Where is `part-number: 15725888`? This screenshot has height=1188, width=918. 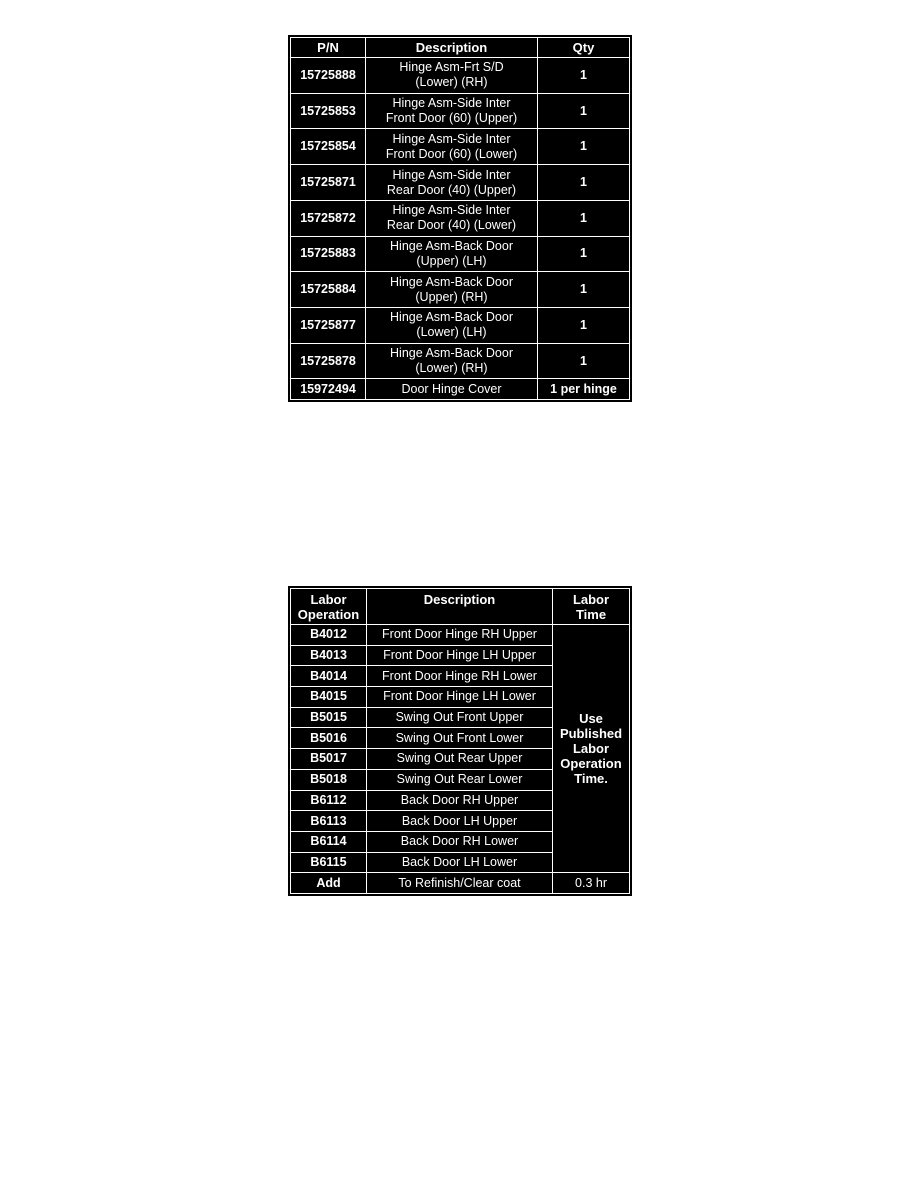
part-number: 15725888 is located at coordinates (328, 75).